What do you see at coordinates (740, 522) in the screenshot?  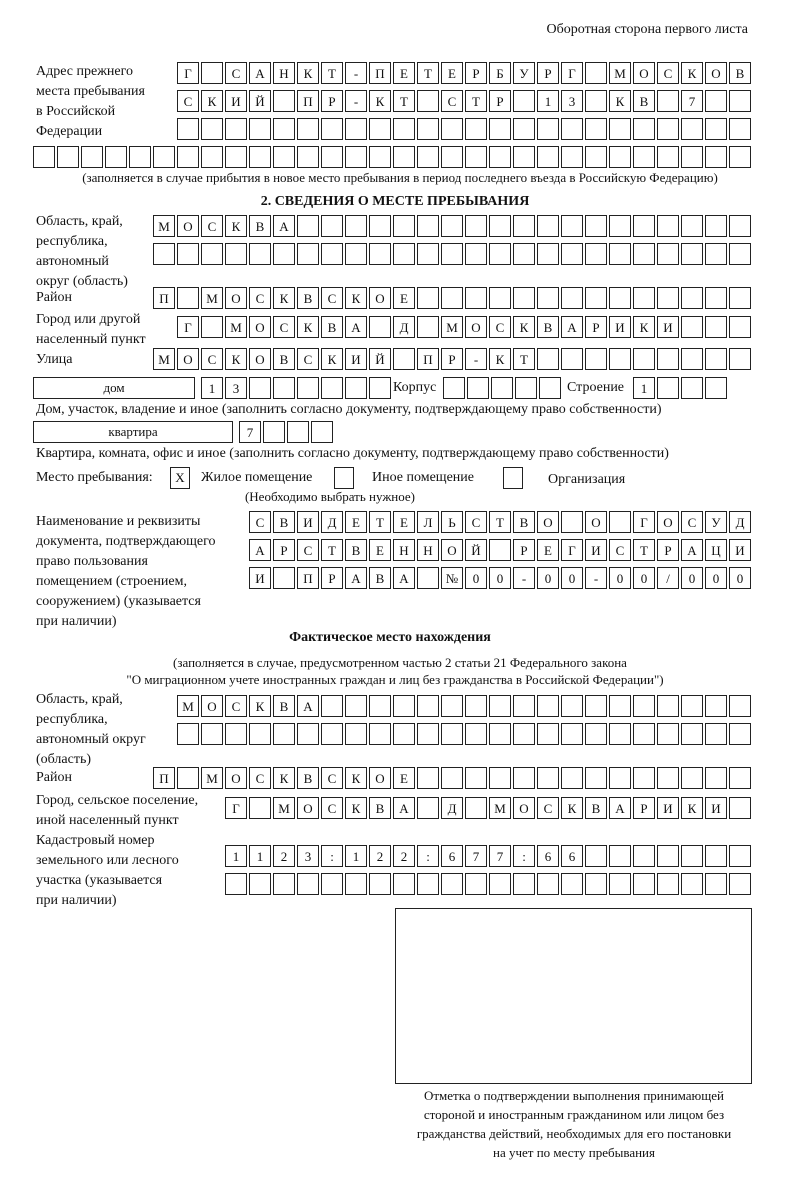 I see `char-cell: Д` at bounding box center [740, 522].